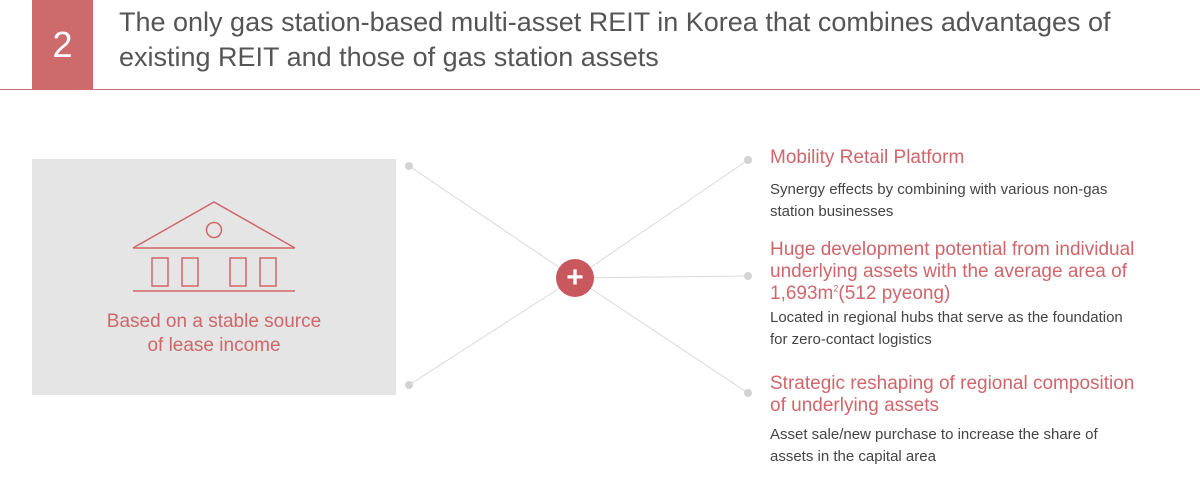  I want to click on item-title-reshaping-line-2: of underlying assets, so click(854, 405).